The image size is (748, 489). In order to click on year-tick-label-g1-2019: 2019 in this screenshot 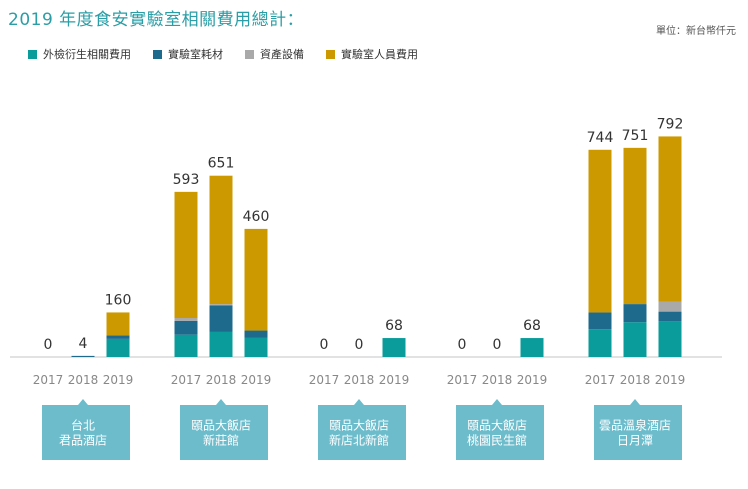, I will do `click(256, 380)`.